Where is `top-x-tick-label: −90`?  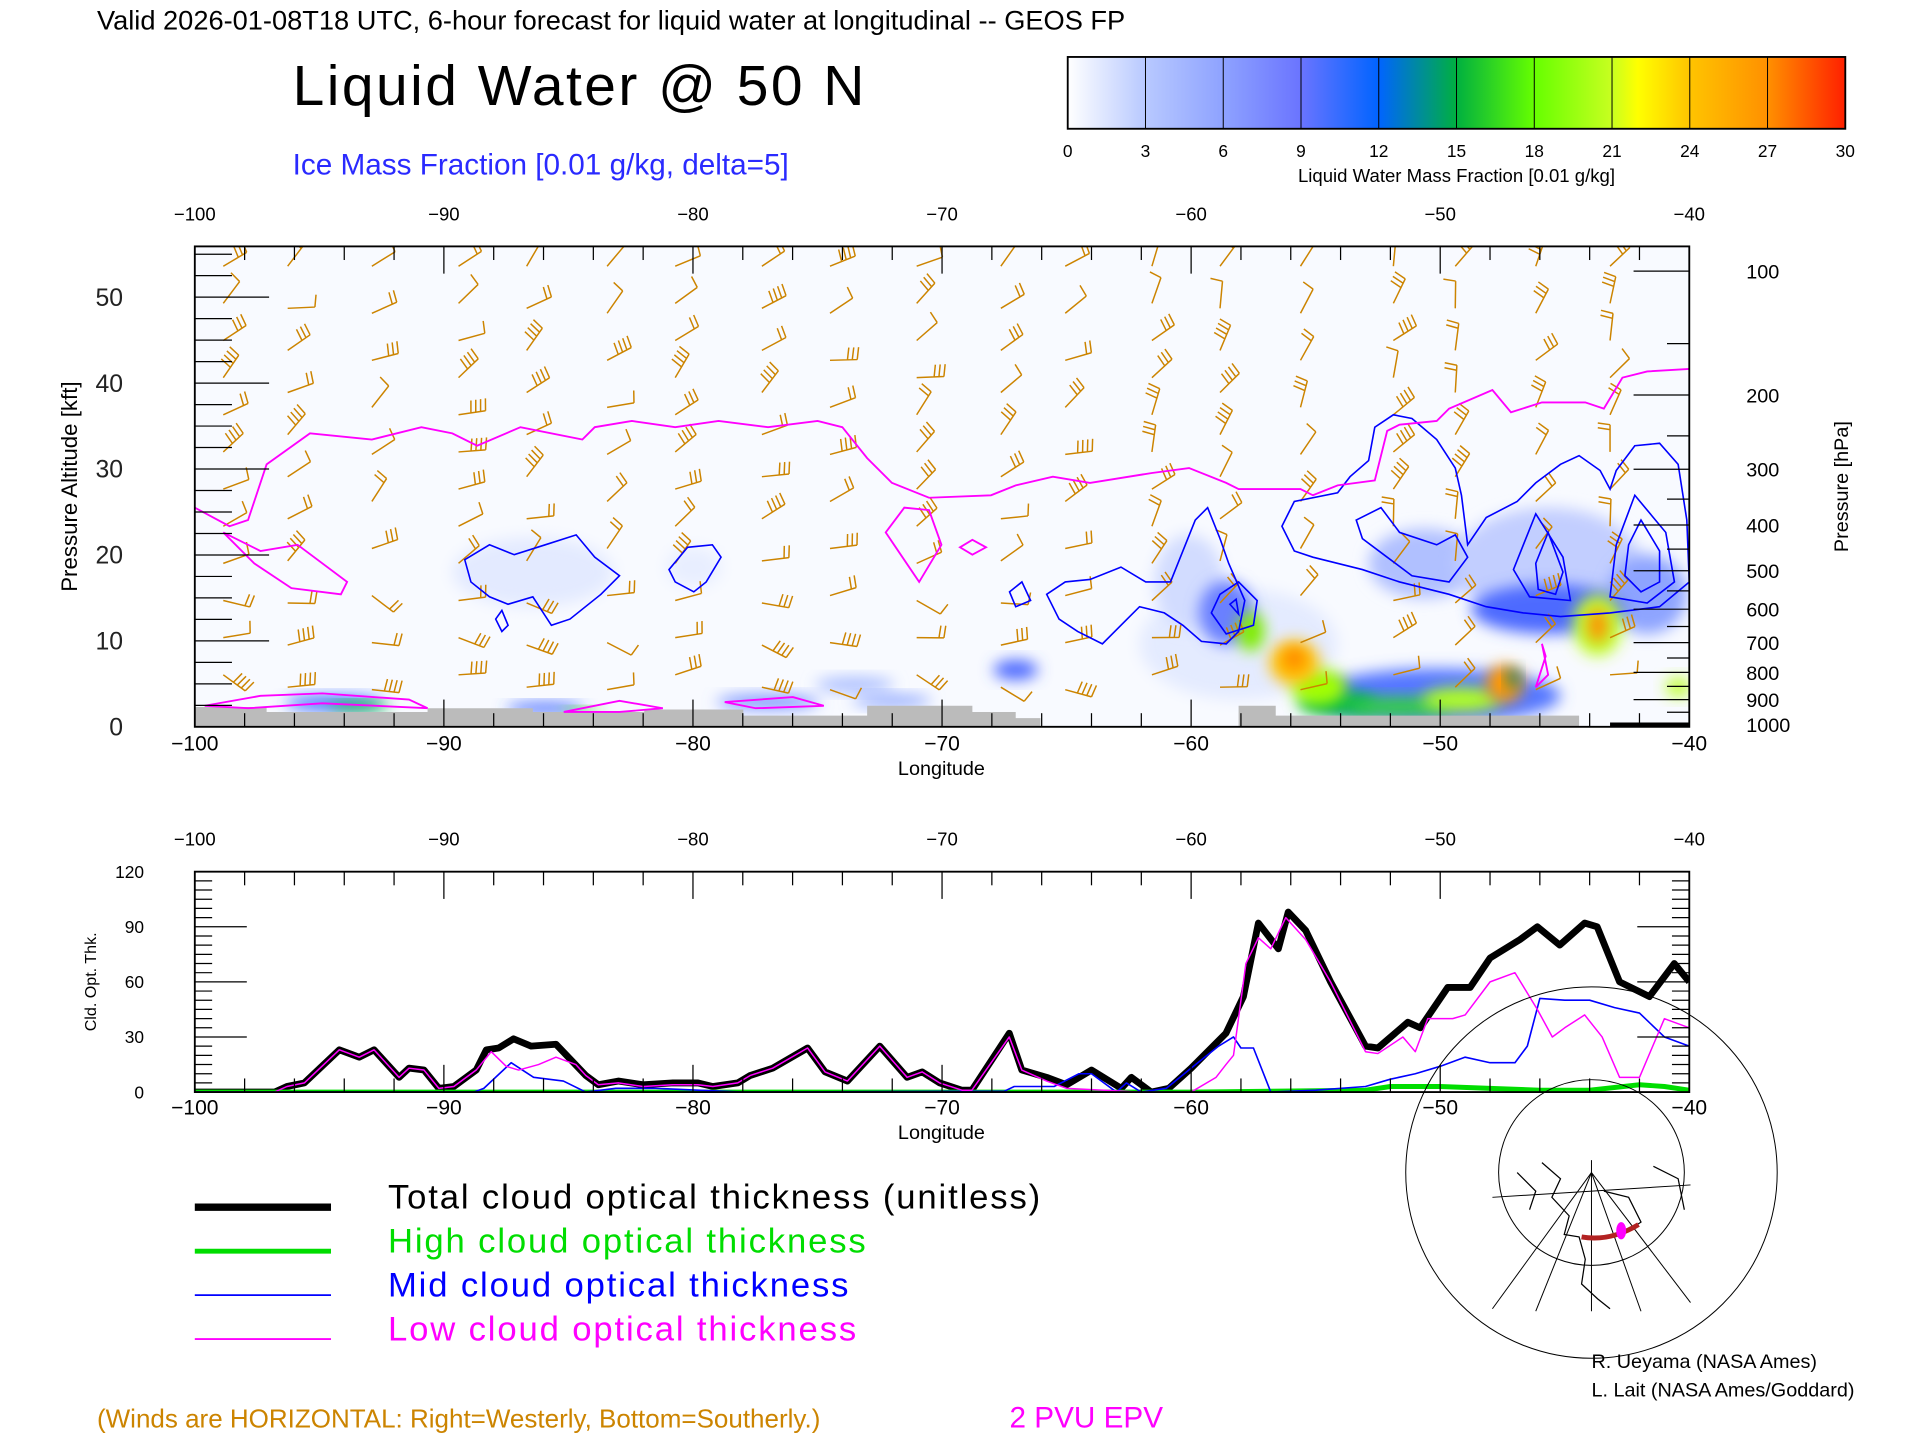
top-x-tick-label: −90 is located at coordinates (443, 839).